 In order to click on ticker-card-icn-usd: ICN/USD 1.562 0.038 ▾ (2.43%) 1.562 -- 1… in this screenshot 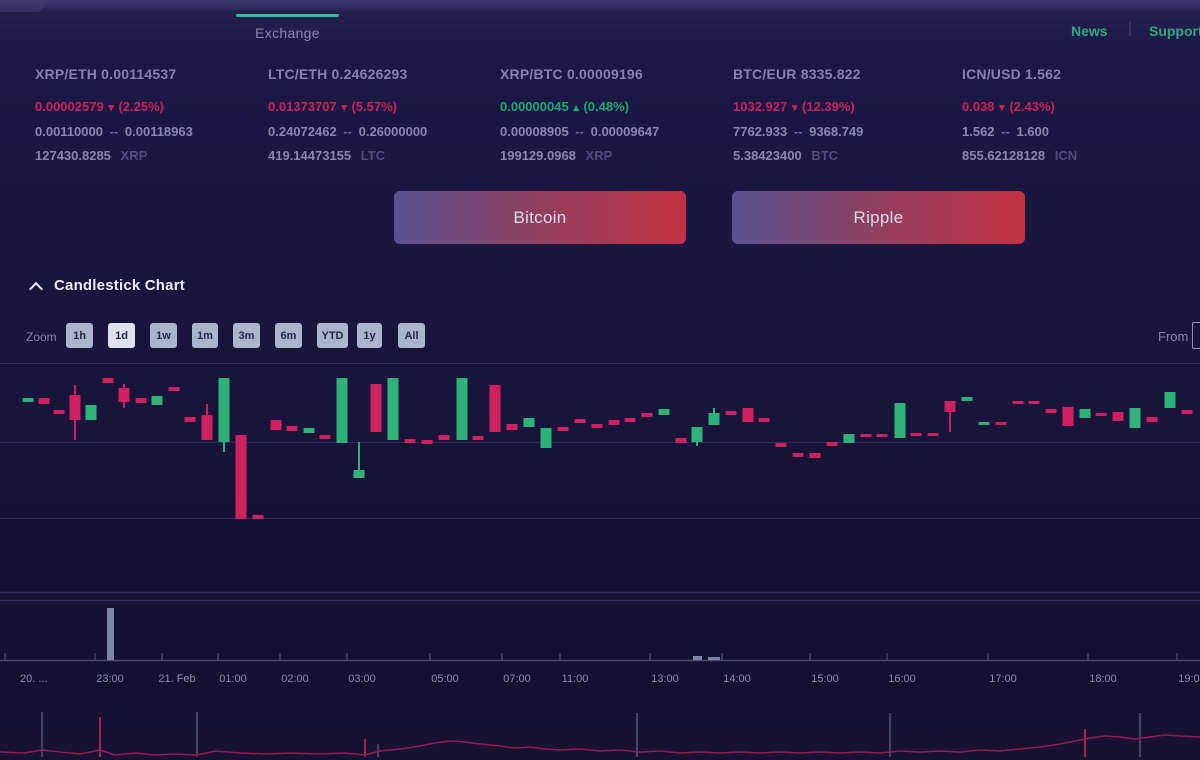, I will do `click(1077, 114)`.